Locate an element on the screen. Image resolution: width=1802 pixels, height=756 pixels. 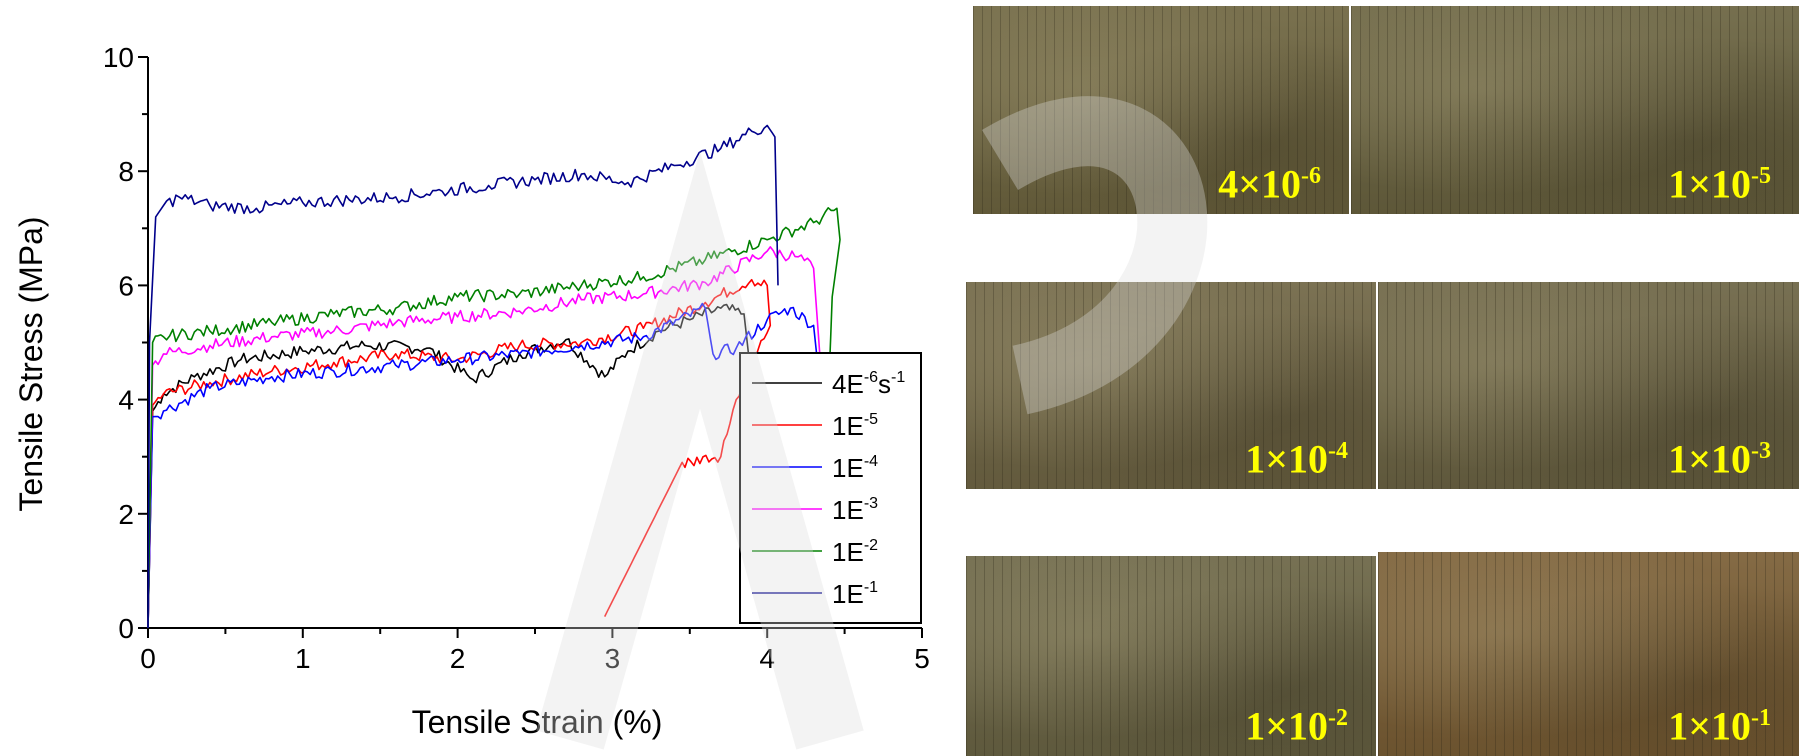
x-tick-label: 2 is located at coordinates (458, 658).